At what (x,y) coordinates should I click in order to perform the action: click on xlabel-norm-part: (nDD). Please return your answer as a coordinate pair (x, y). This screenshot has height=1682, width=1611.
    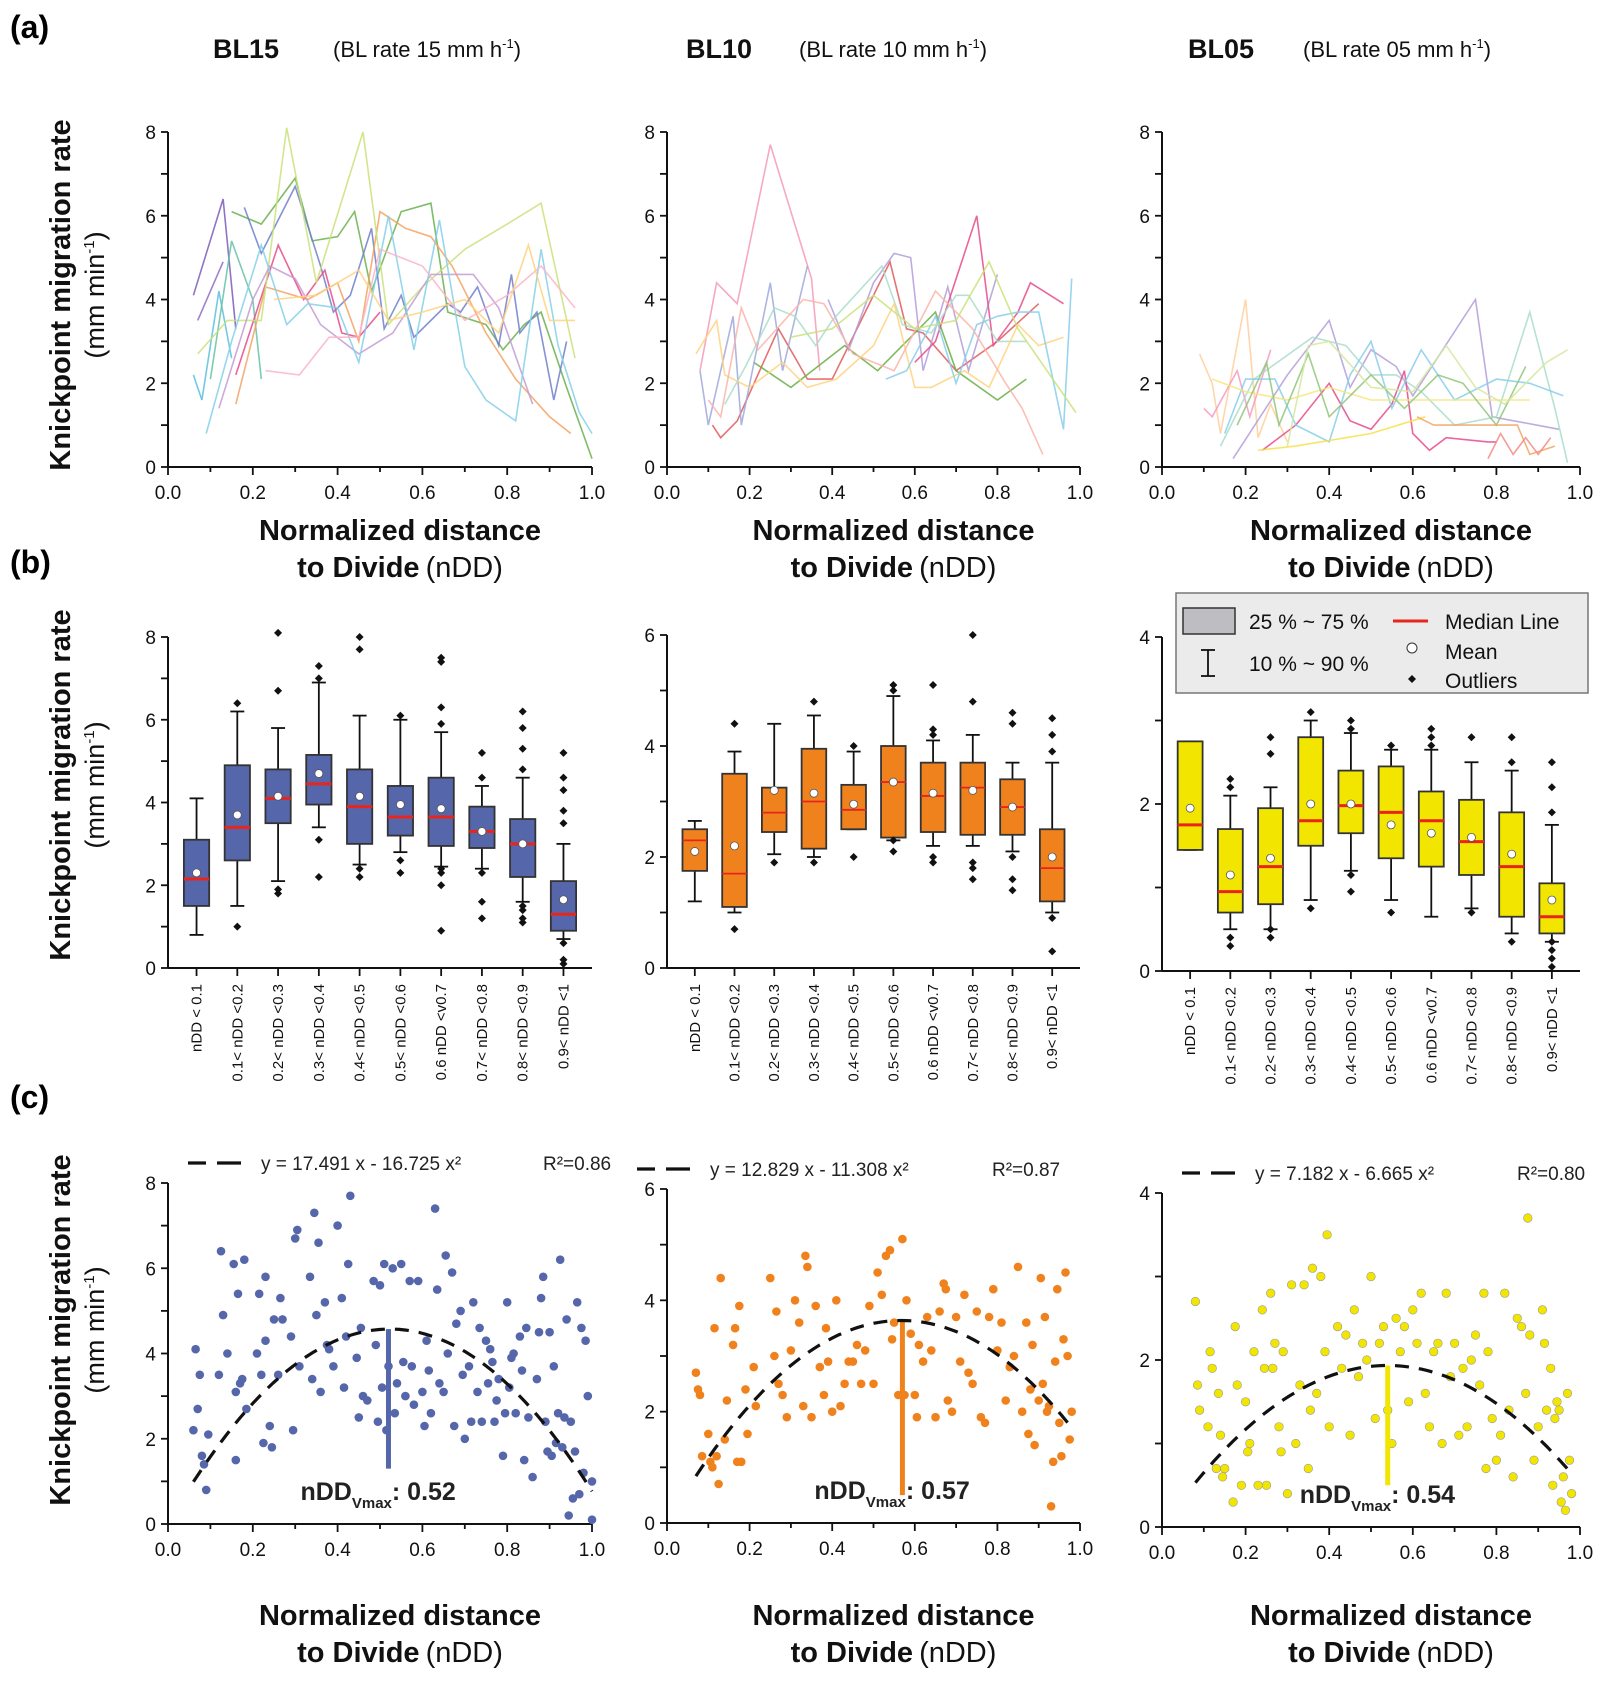
    Looking at the image, I should click on (957, 568).